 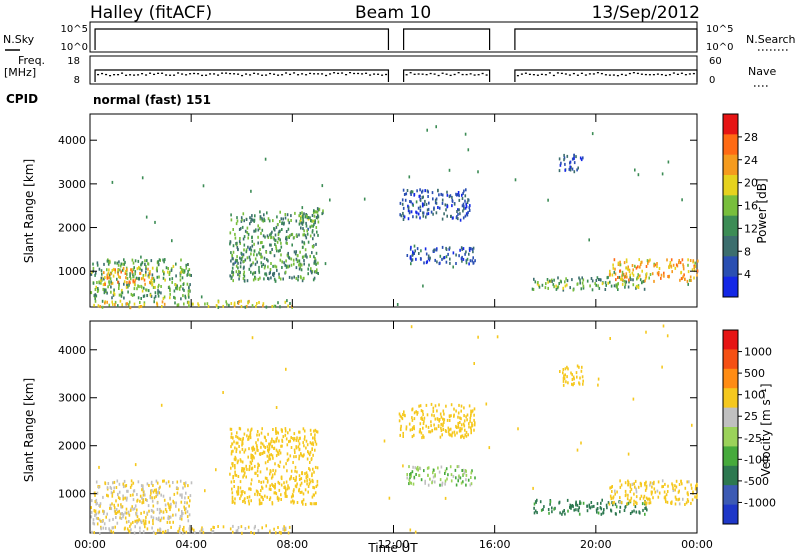 What do you see at coordinates (22, 99) in the screenshot?
I see `cpid-label: CPID` at bounding box center [22, 99].